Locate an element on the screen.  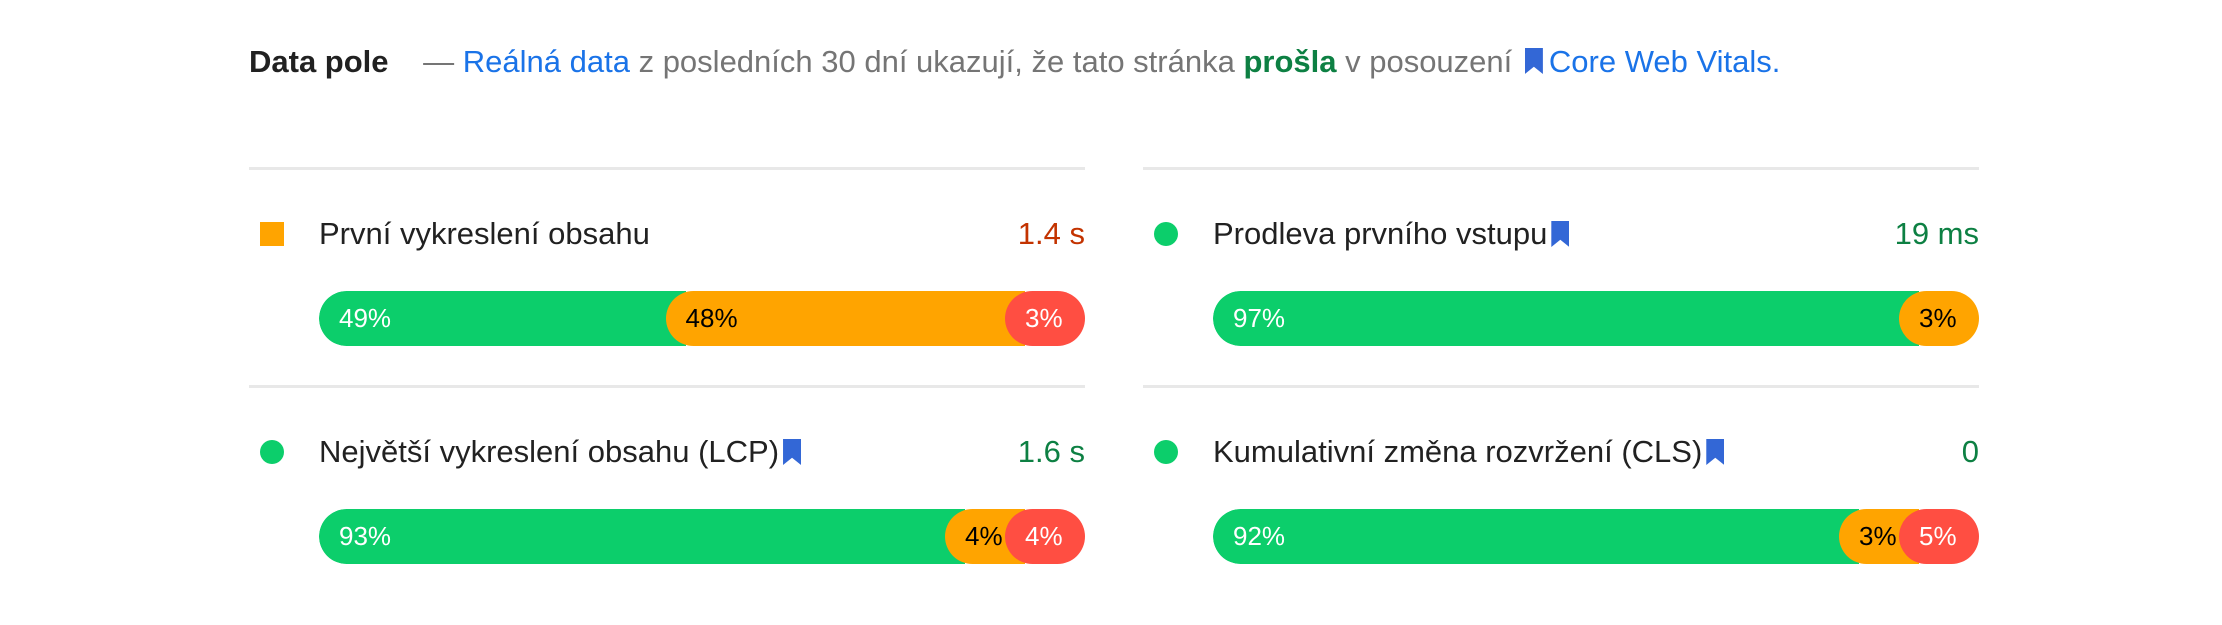
distribution-bar: 49% 48% 3% is located at coordinates (702, 318).